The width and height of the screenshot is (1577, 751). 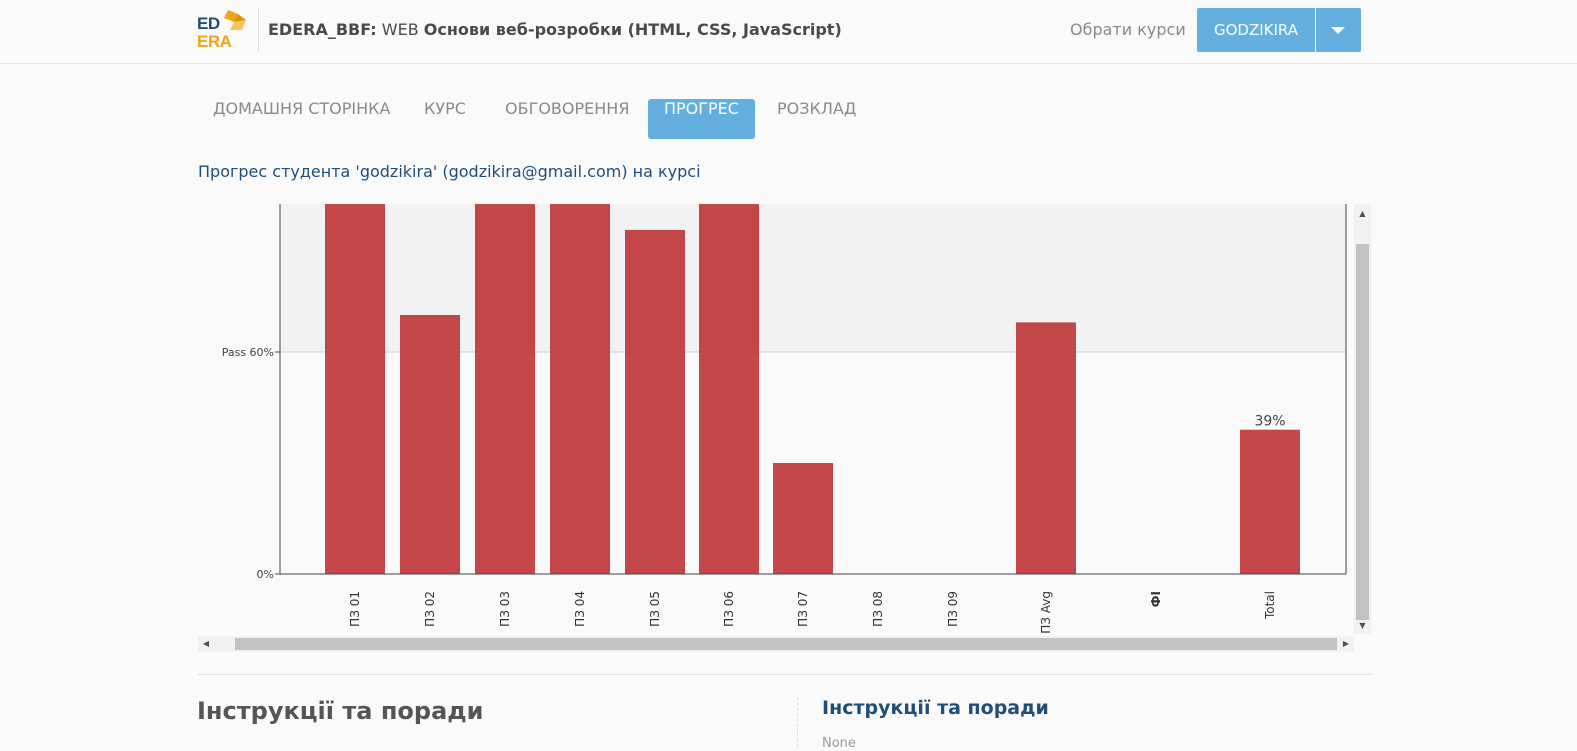 What do you see at coordinates (701, 119) in the screenshot?
I see `tab-progress: ПРОГРЕС` at bounding box center [701, 119].